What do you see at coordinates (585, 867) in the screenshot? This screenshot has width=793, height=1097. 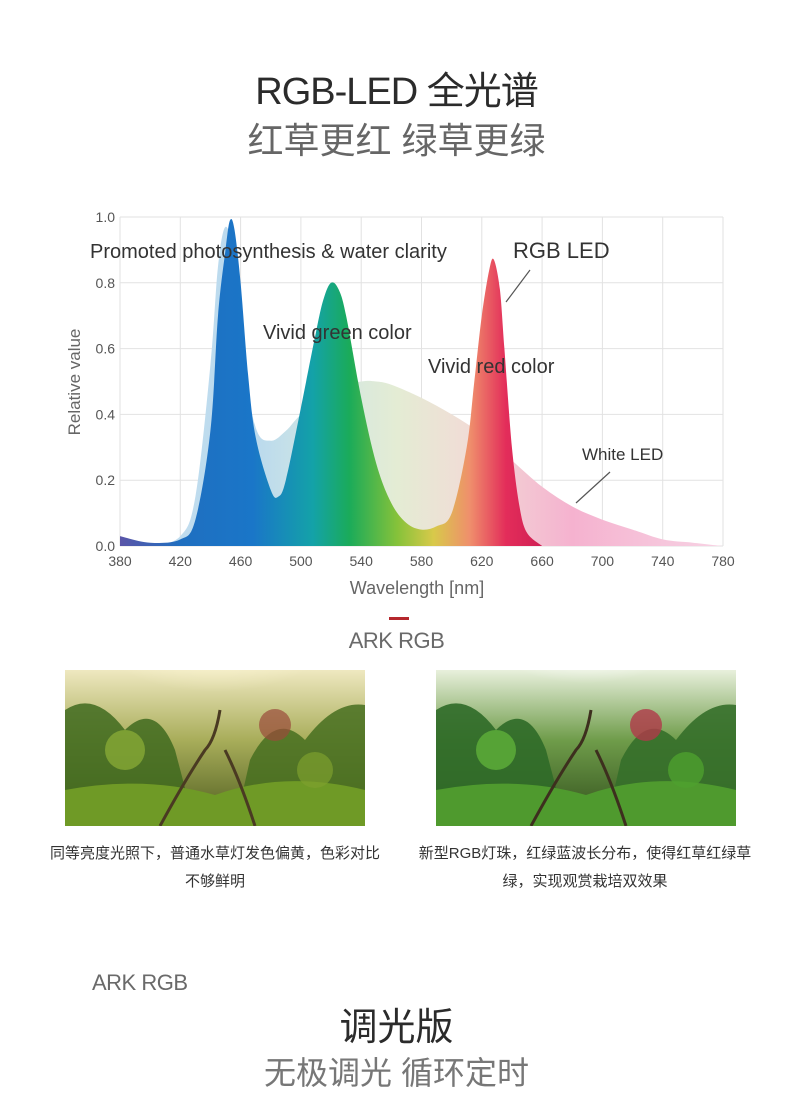 I see `caption-rgb-light: 新型RGB灯珠，红绿蓝波长分布，使得红草红绿草绿，实现观赏栽培双效果` at bounding box center [585, 867].